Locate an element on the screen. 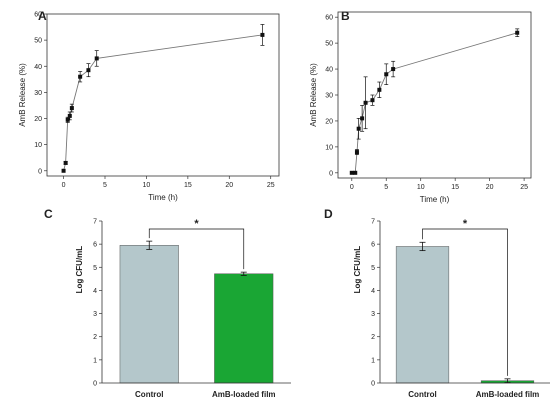 The height and width of the screenshot is (406, 550). panel-c-bar-amb-film is located at coordinates (244, 328).